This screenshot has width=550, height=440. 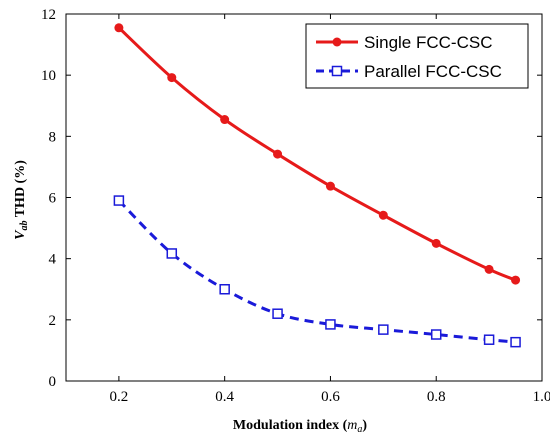 What do you see at coordinates (300, 426) in the screenshot?
I see `x-axis-label: Modulation index (ma)` at bounding box center [300, 426].